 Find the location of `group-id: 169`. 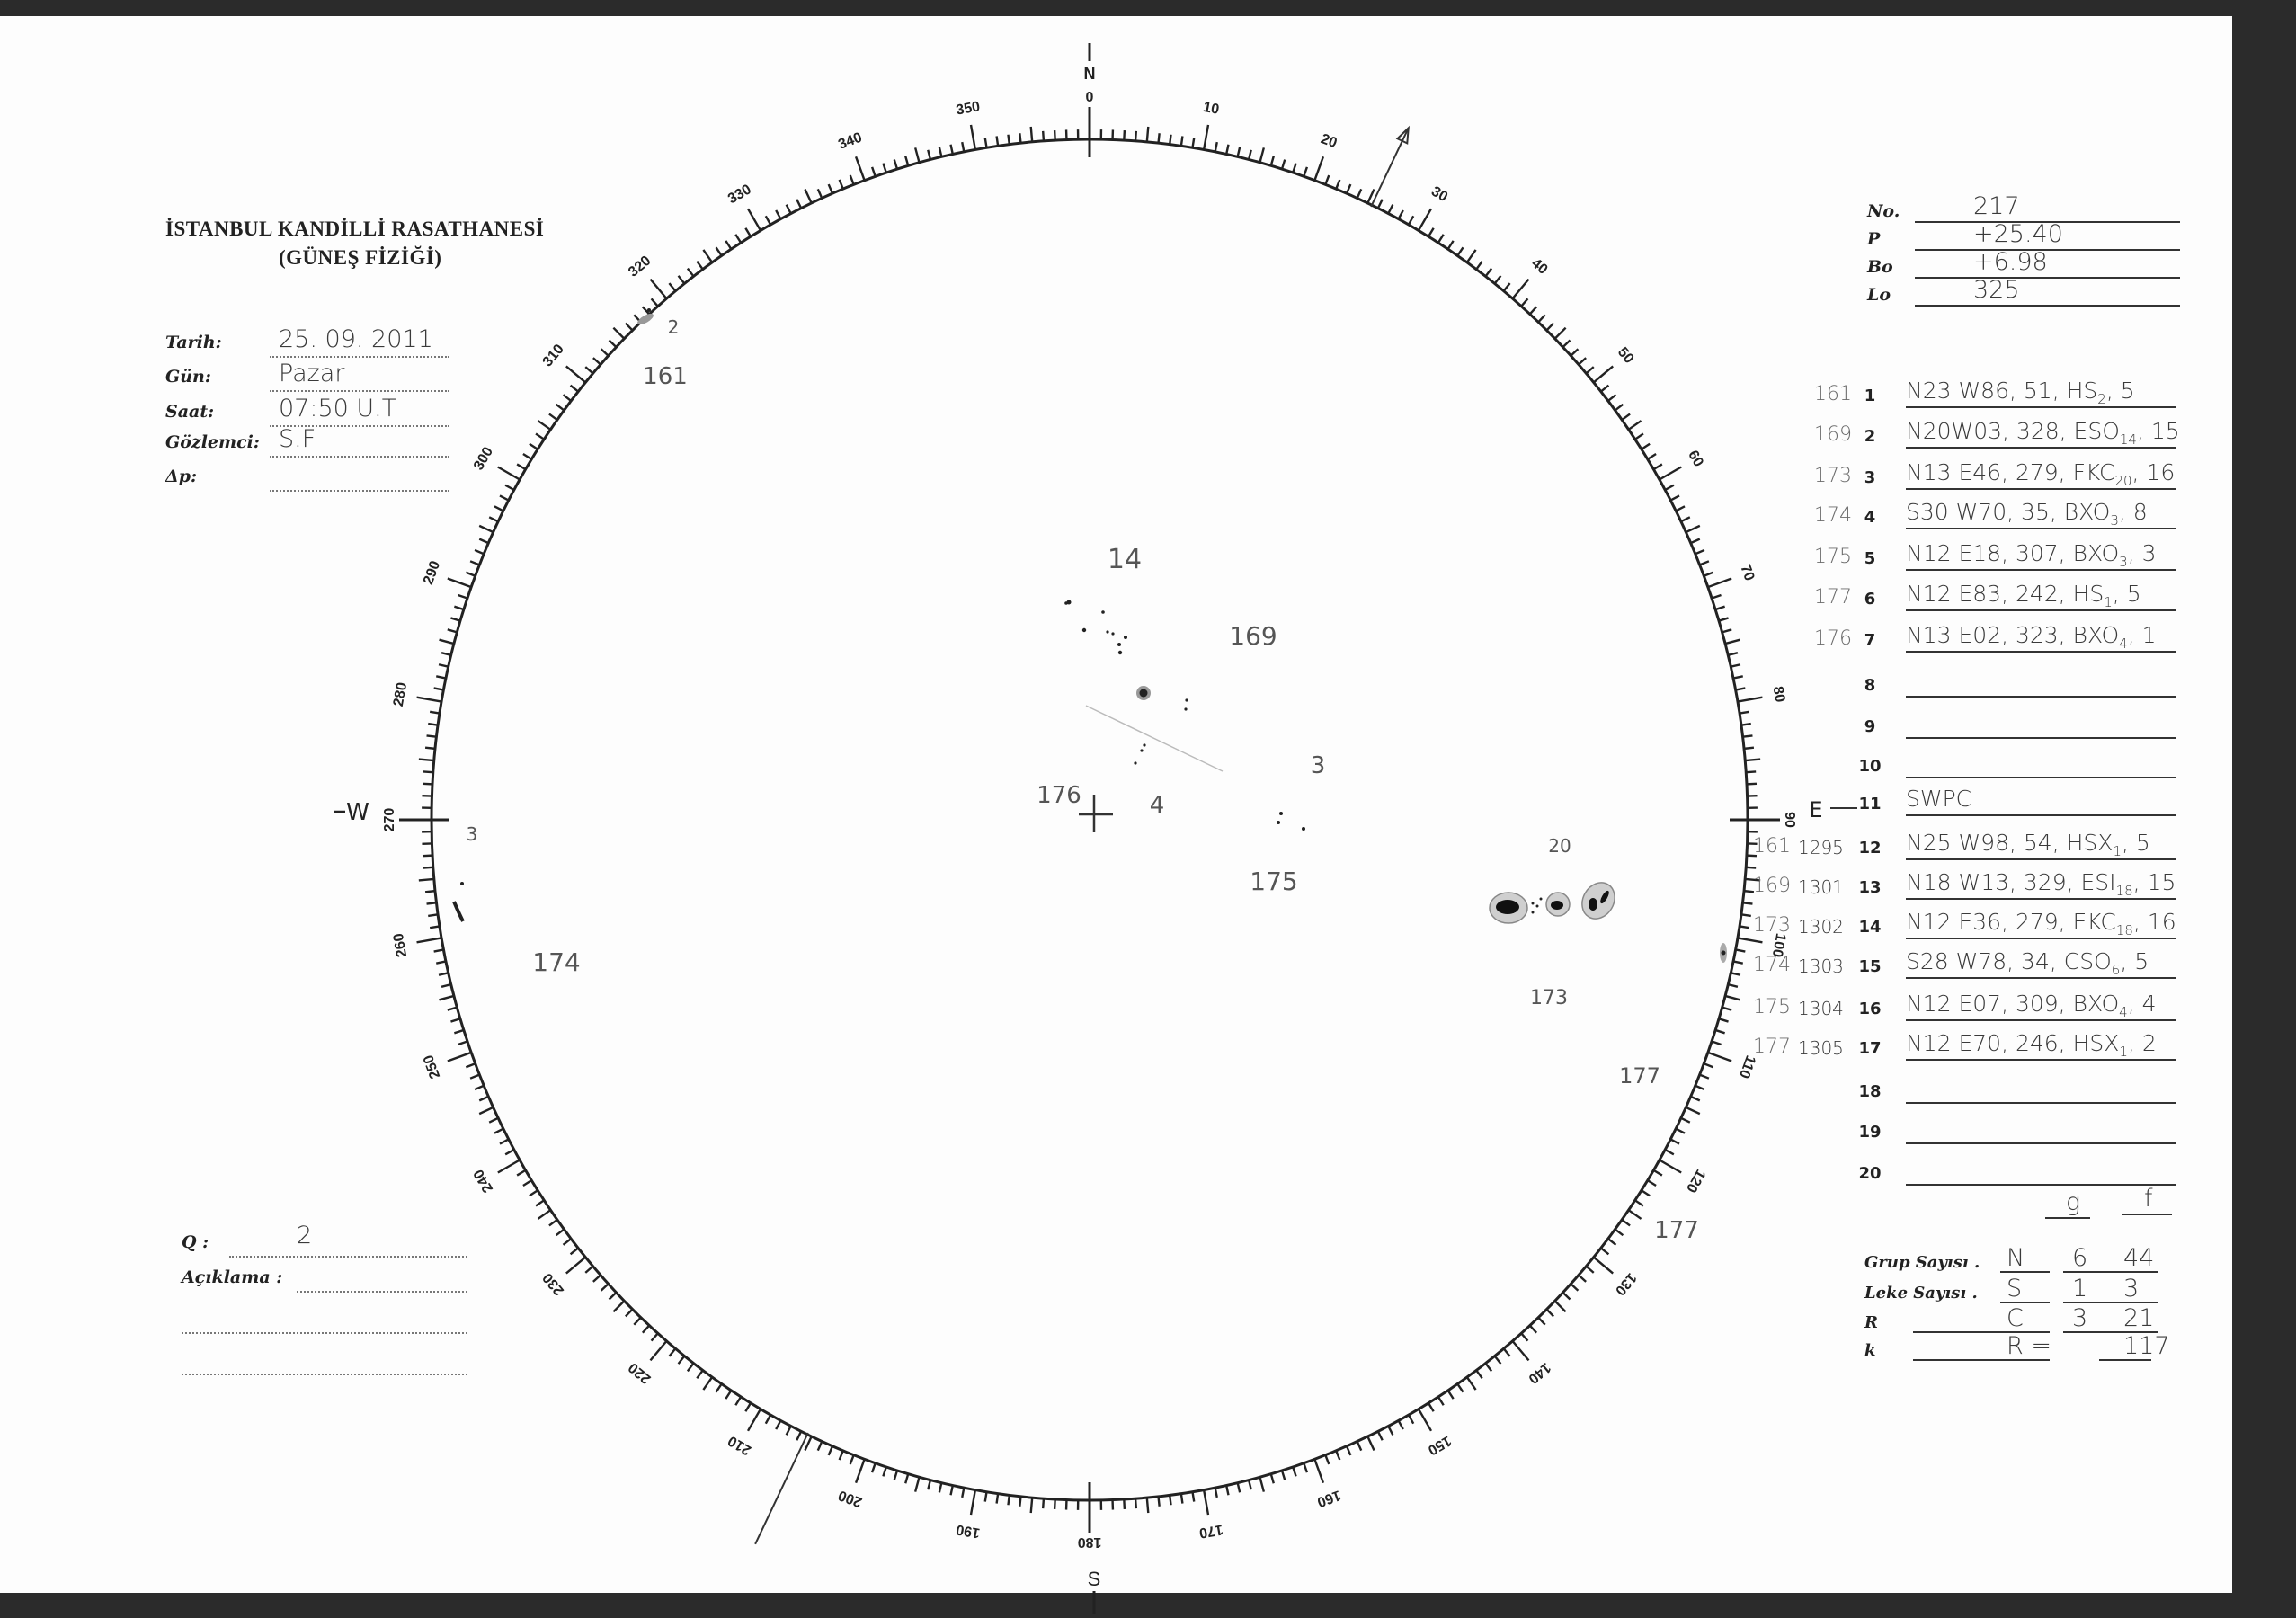

group-id: 169 is located at coordinates (1772, 886).